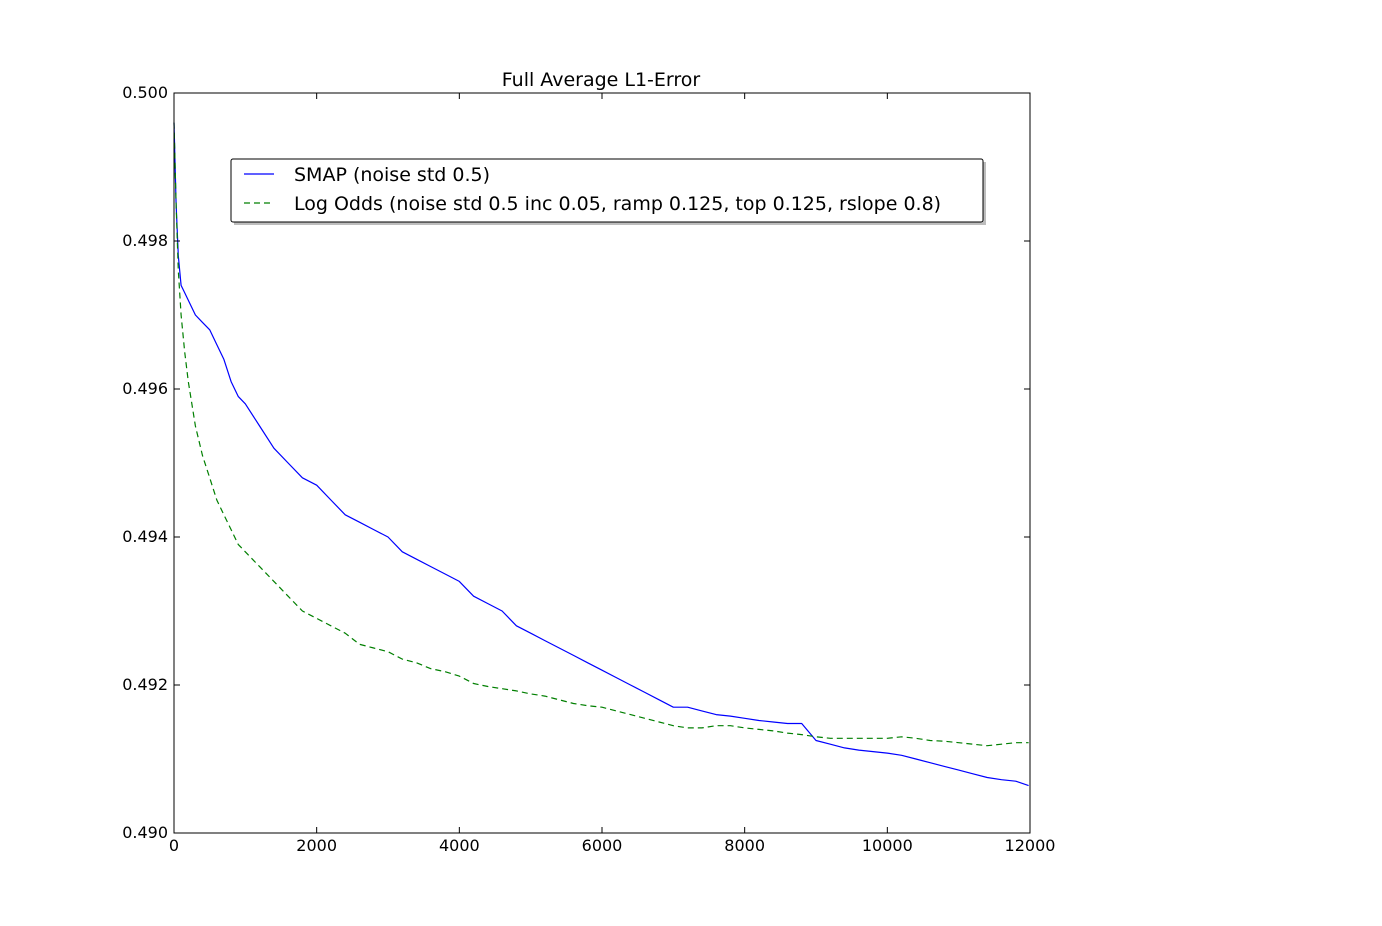 This screenshot has height=926, width=1382. I want to click on x-tick-label: 10000, so click(887, 845).